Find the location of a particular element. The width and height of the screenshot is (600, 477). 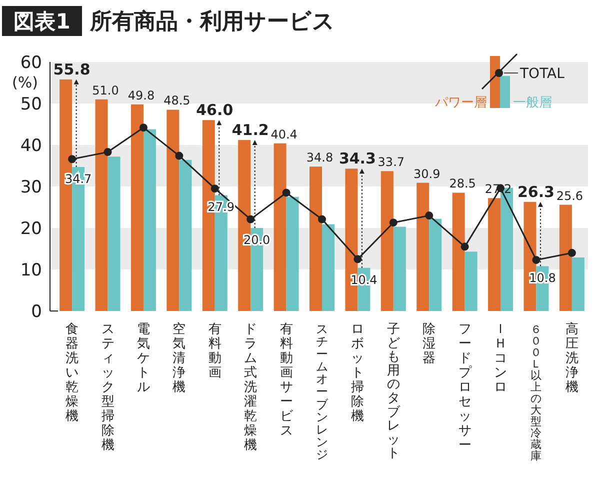

x-tick-label: 空気清浄機 is located at coordinates (179, 358).